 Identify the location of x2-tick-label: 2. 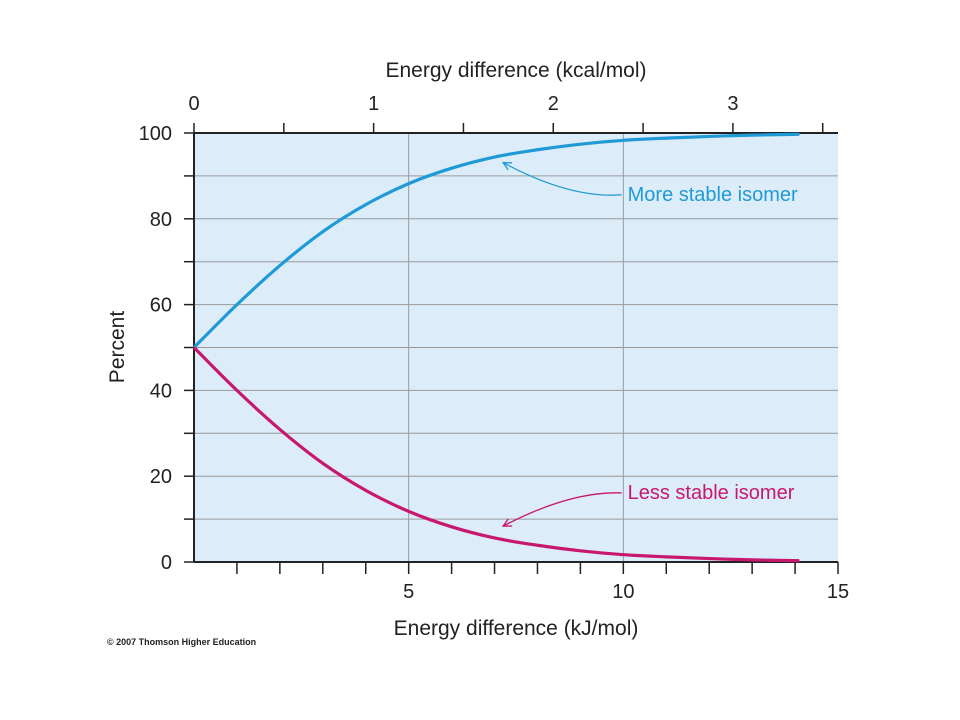
(553, 104).